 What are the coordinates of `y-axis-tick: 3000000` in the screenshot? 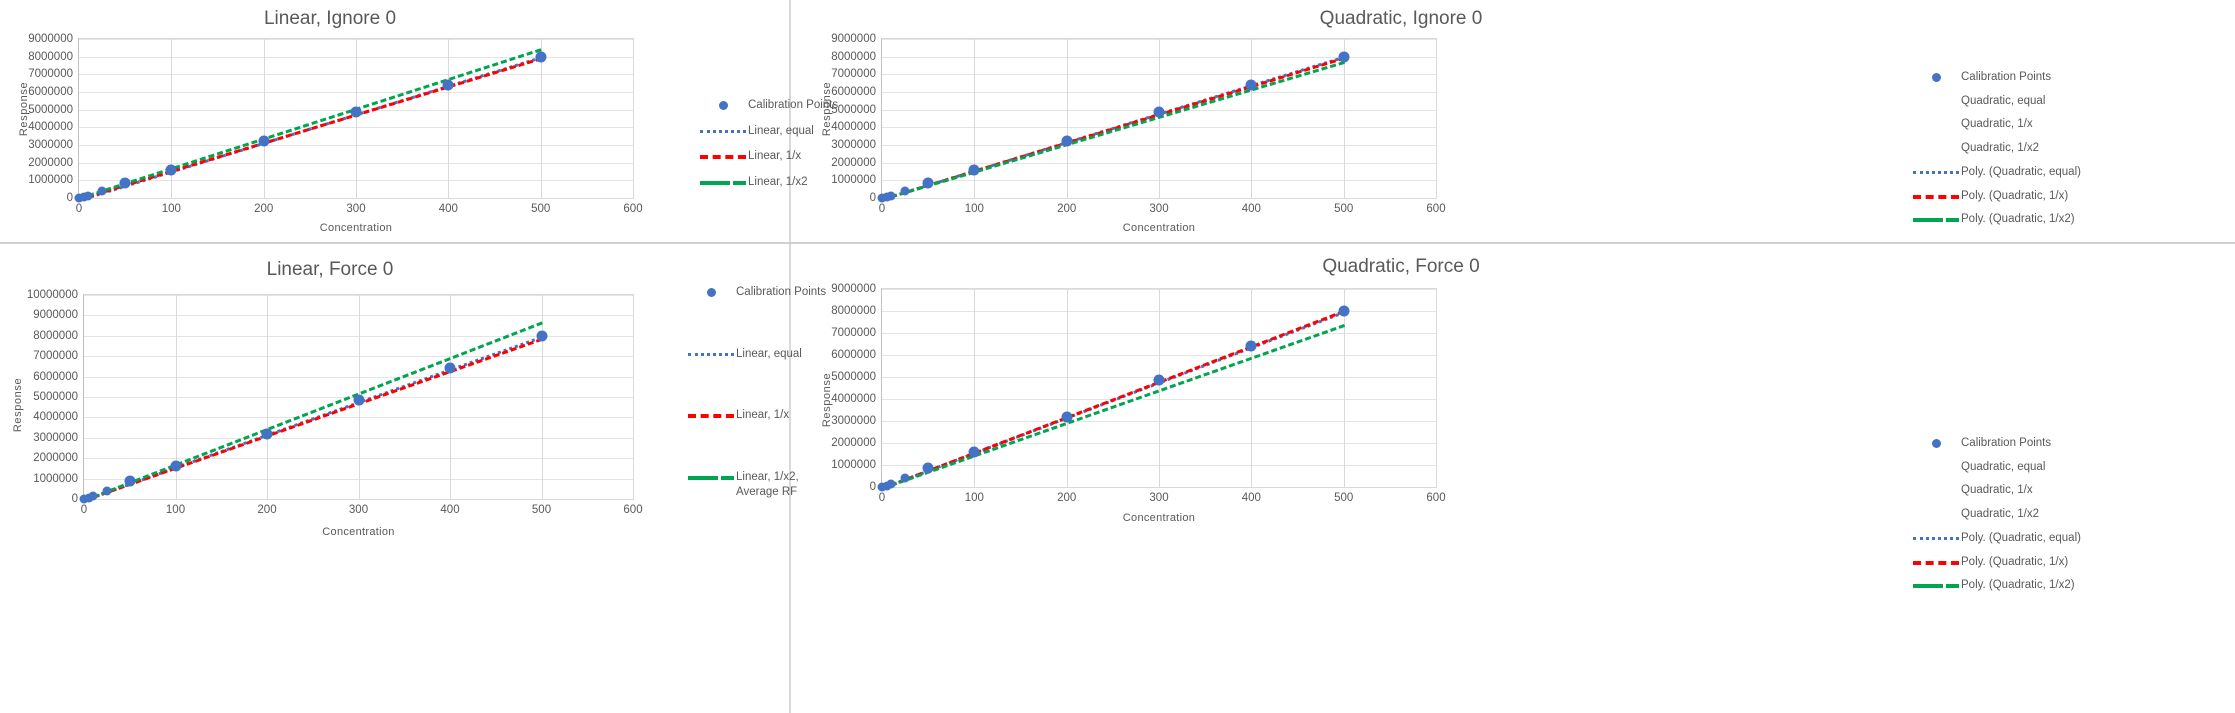 It's located at (55, 437).